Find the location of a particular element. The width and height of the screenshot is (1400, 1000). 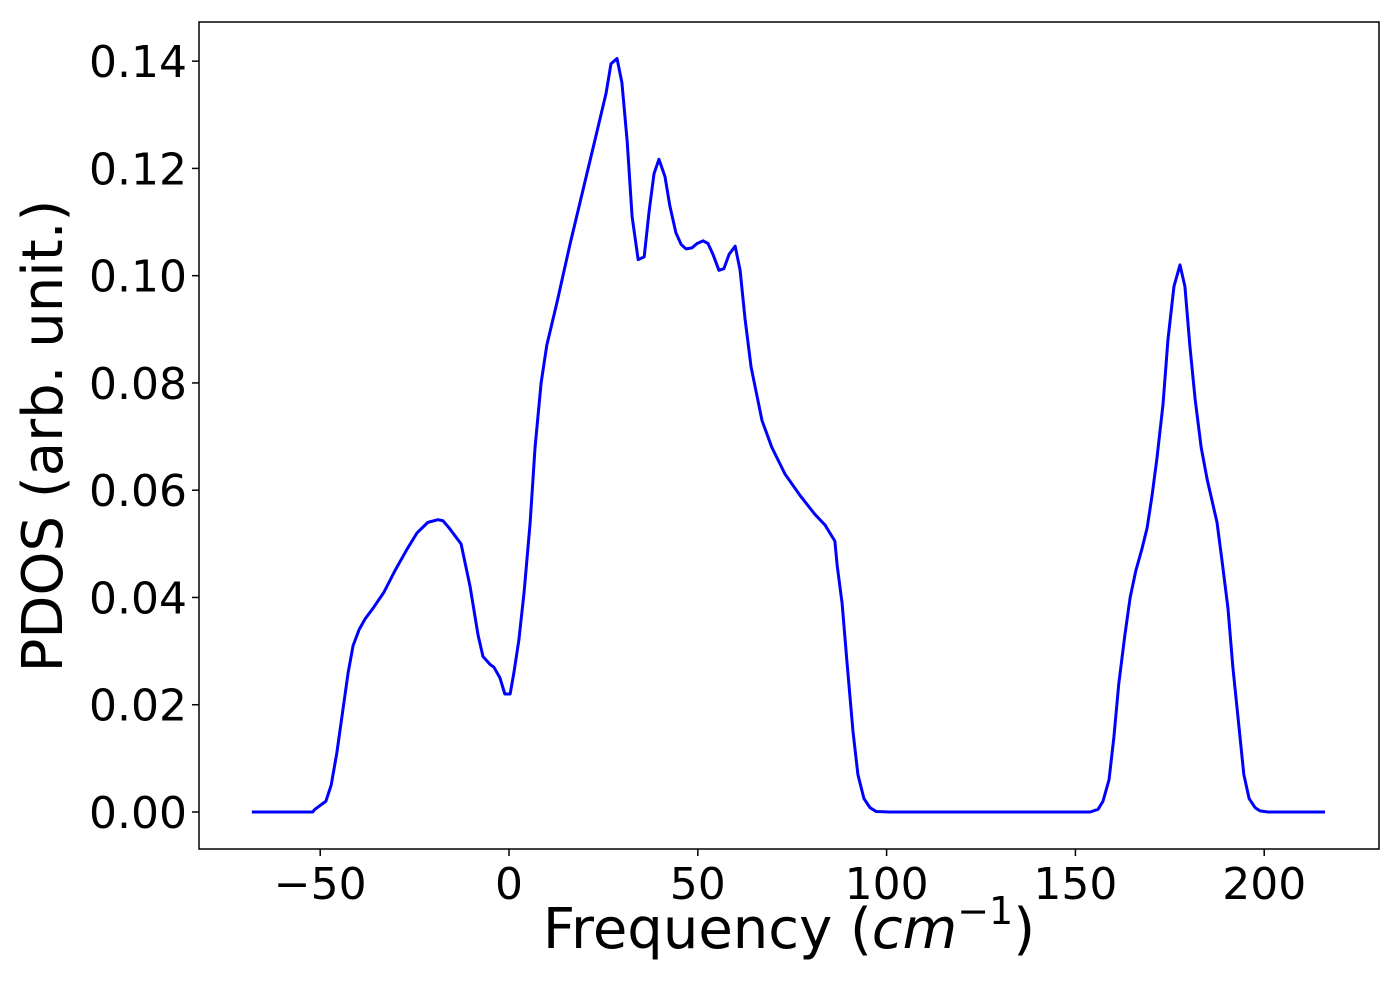

y-tick-label: 0.10 is located at coordinates (138, 277).